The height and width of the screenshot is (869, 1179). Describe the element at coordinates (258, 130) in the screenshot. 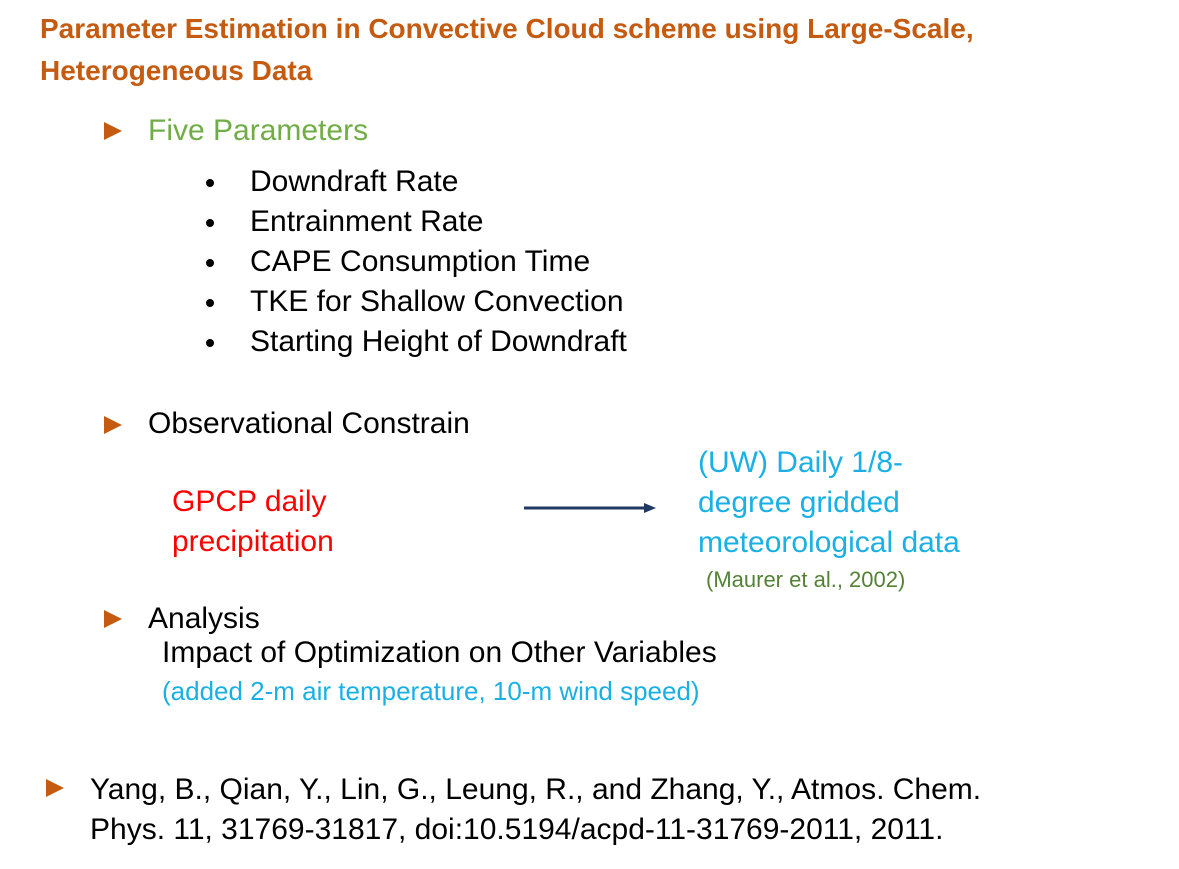

I see `five-parameters-heading: Five Parameters` at that location.